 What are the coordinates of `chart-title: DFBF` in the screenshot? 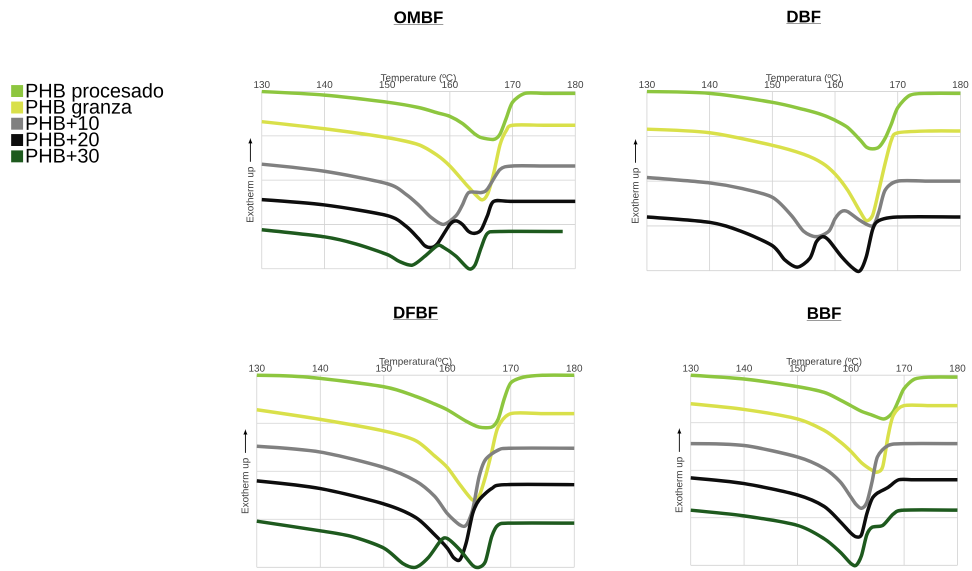 It's located at (416, 312).